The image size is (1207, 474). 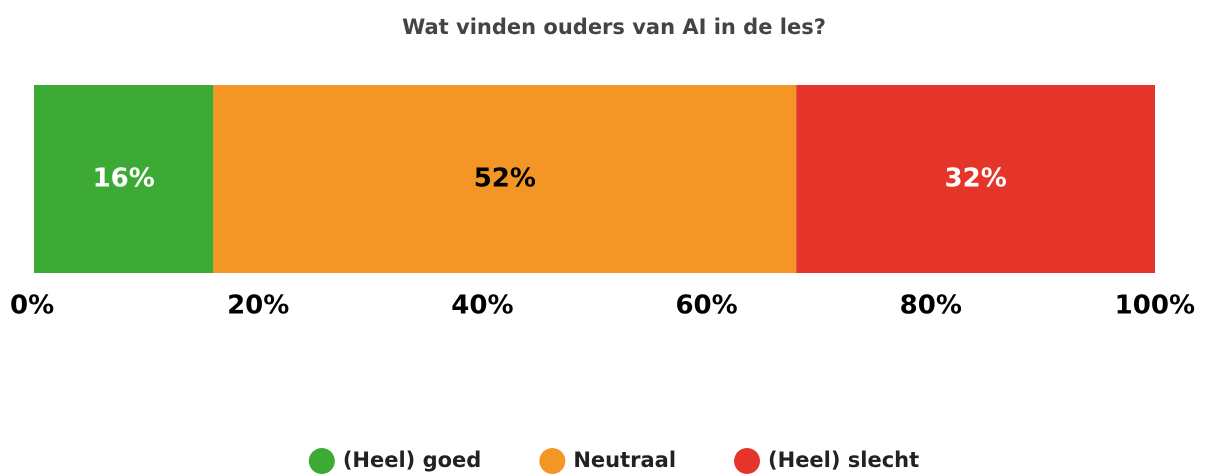 What do you see at coordinates (706, 306) in the screenshot?
I see `x-tick-label: 60%` at bounding box center [706, 306].